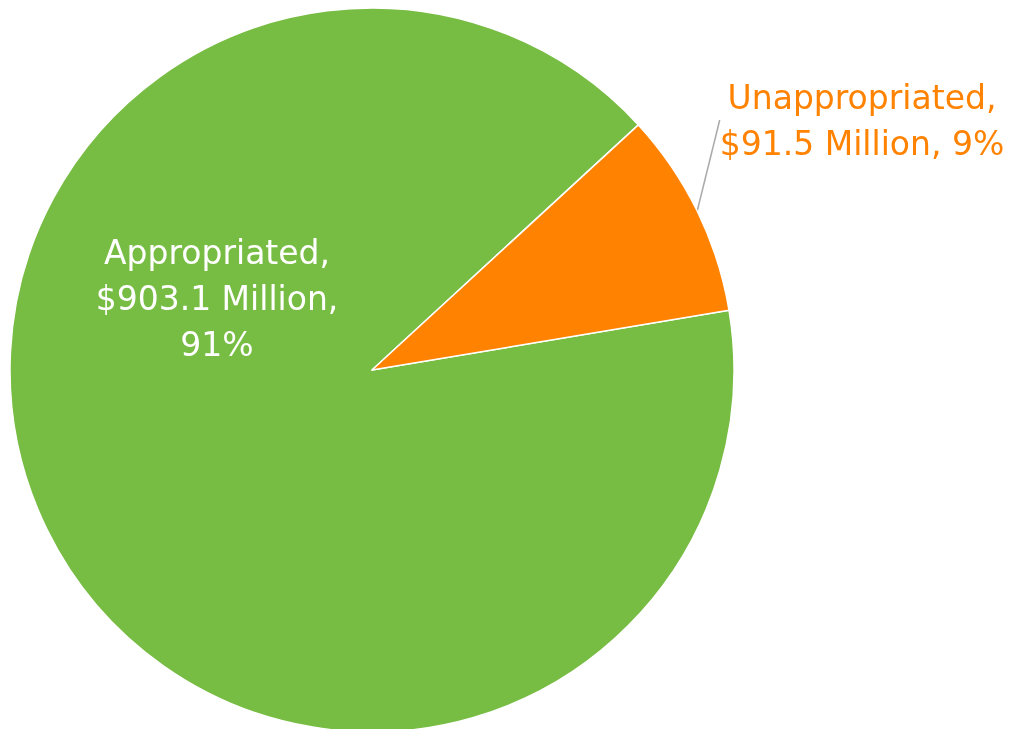 The height and width of the screenshot is (729, 1011). What do you see at coordinates (217, 298) in the screenshot?
I see `slice-label: Appropriated, $903.1 Million, 91%` at bounding box center [217, 298].